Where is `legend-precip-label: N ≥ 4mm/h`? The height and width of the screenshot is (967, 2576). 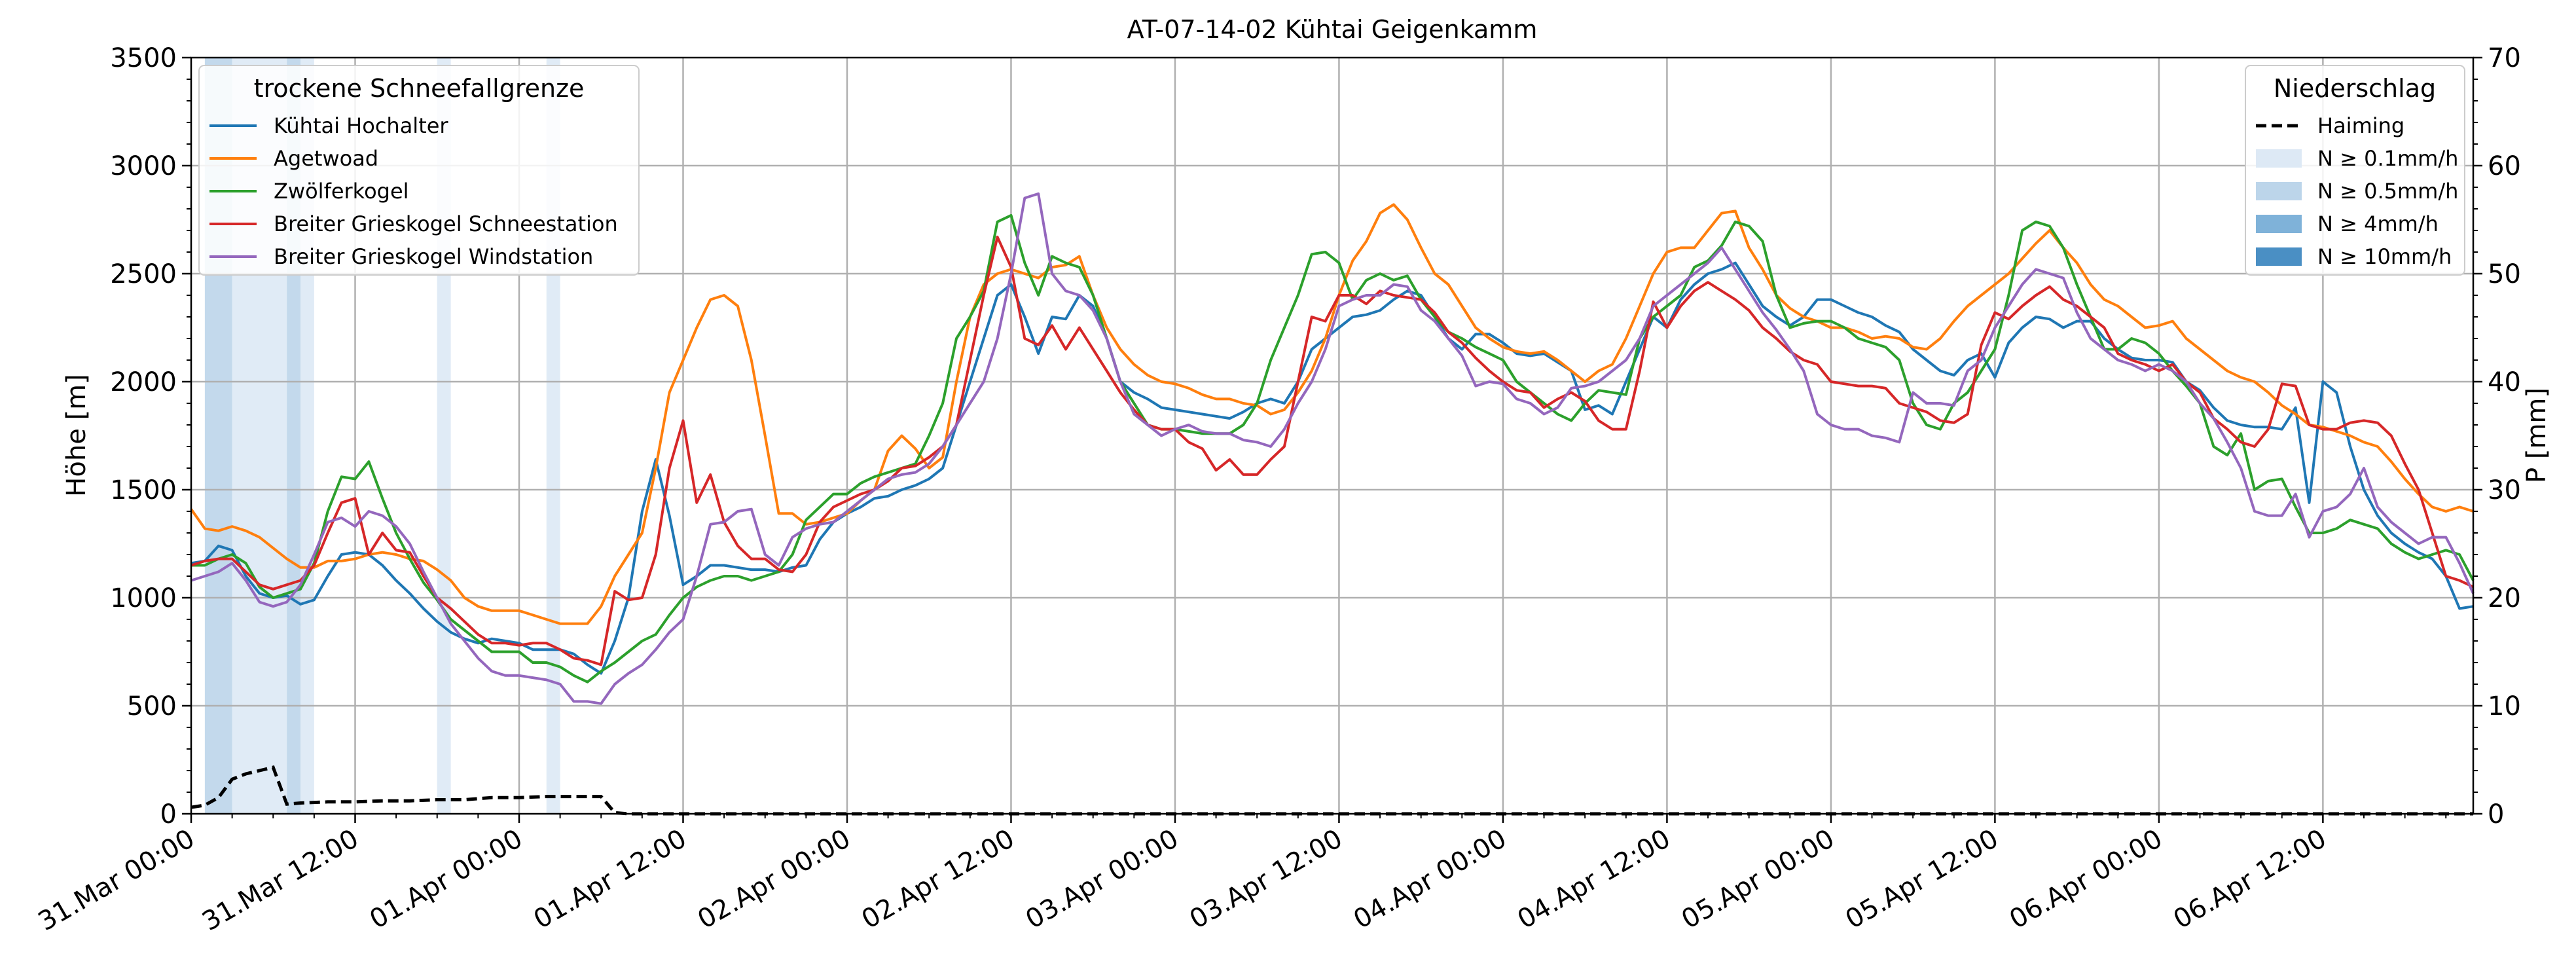
legend-precip-label: N ≥ 4mm/h is located at coordinates (2378, 224).